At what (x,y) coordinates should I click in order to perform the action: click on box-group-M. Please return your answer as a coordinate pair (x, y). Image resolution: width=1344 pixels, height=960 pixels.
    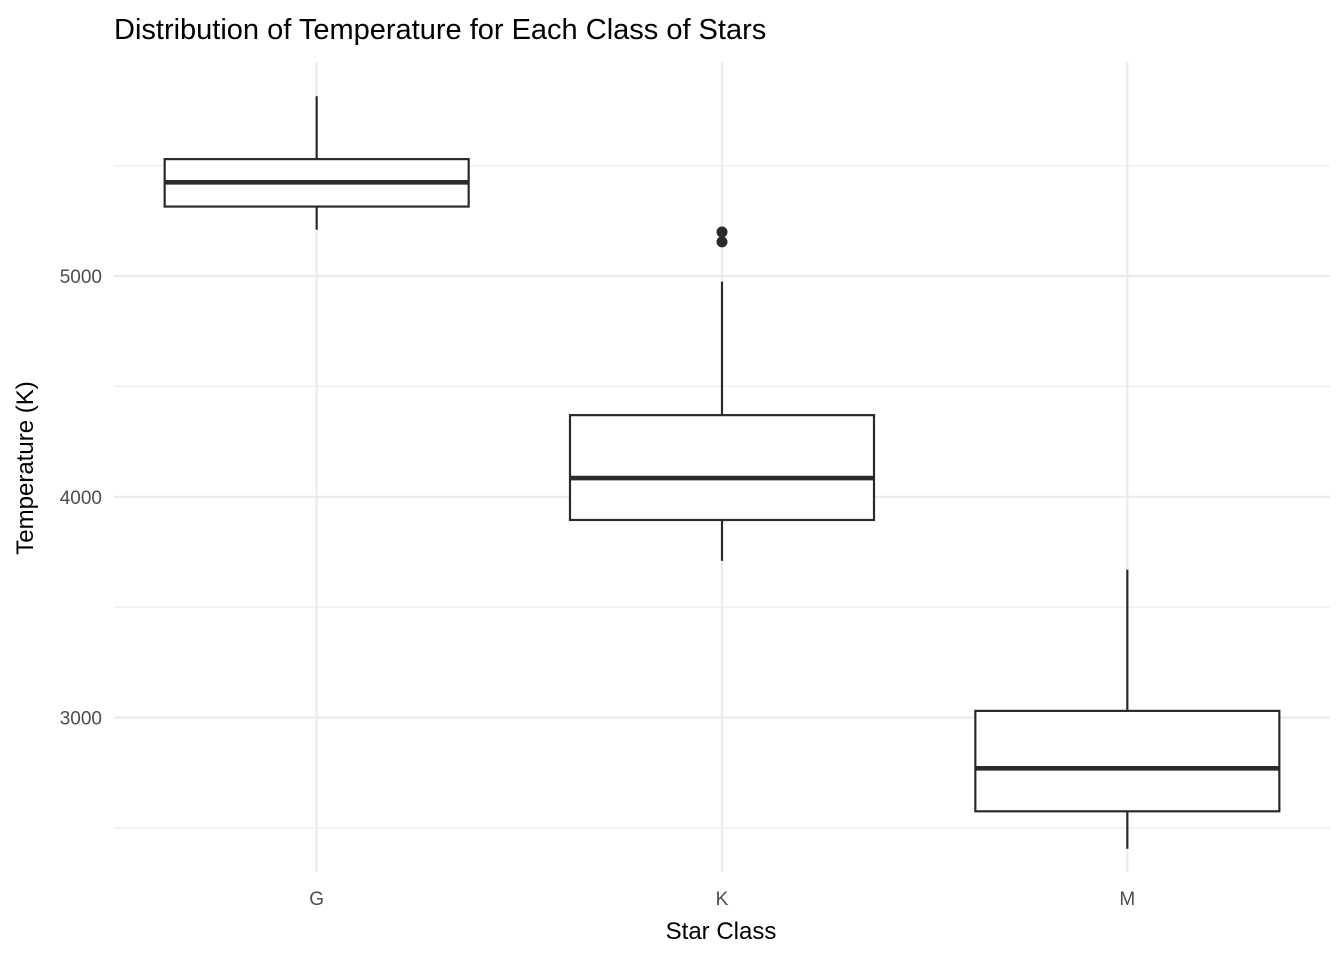
    Looking at the image, I should click on (1127, 709).